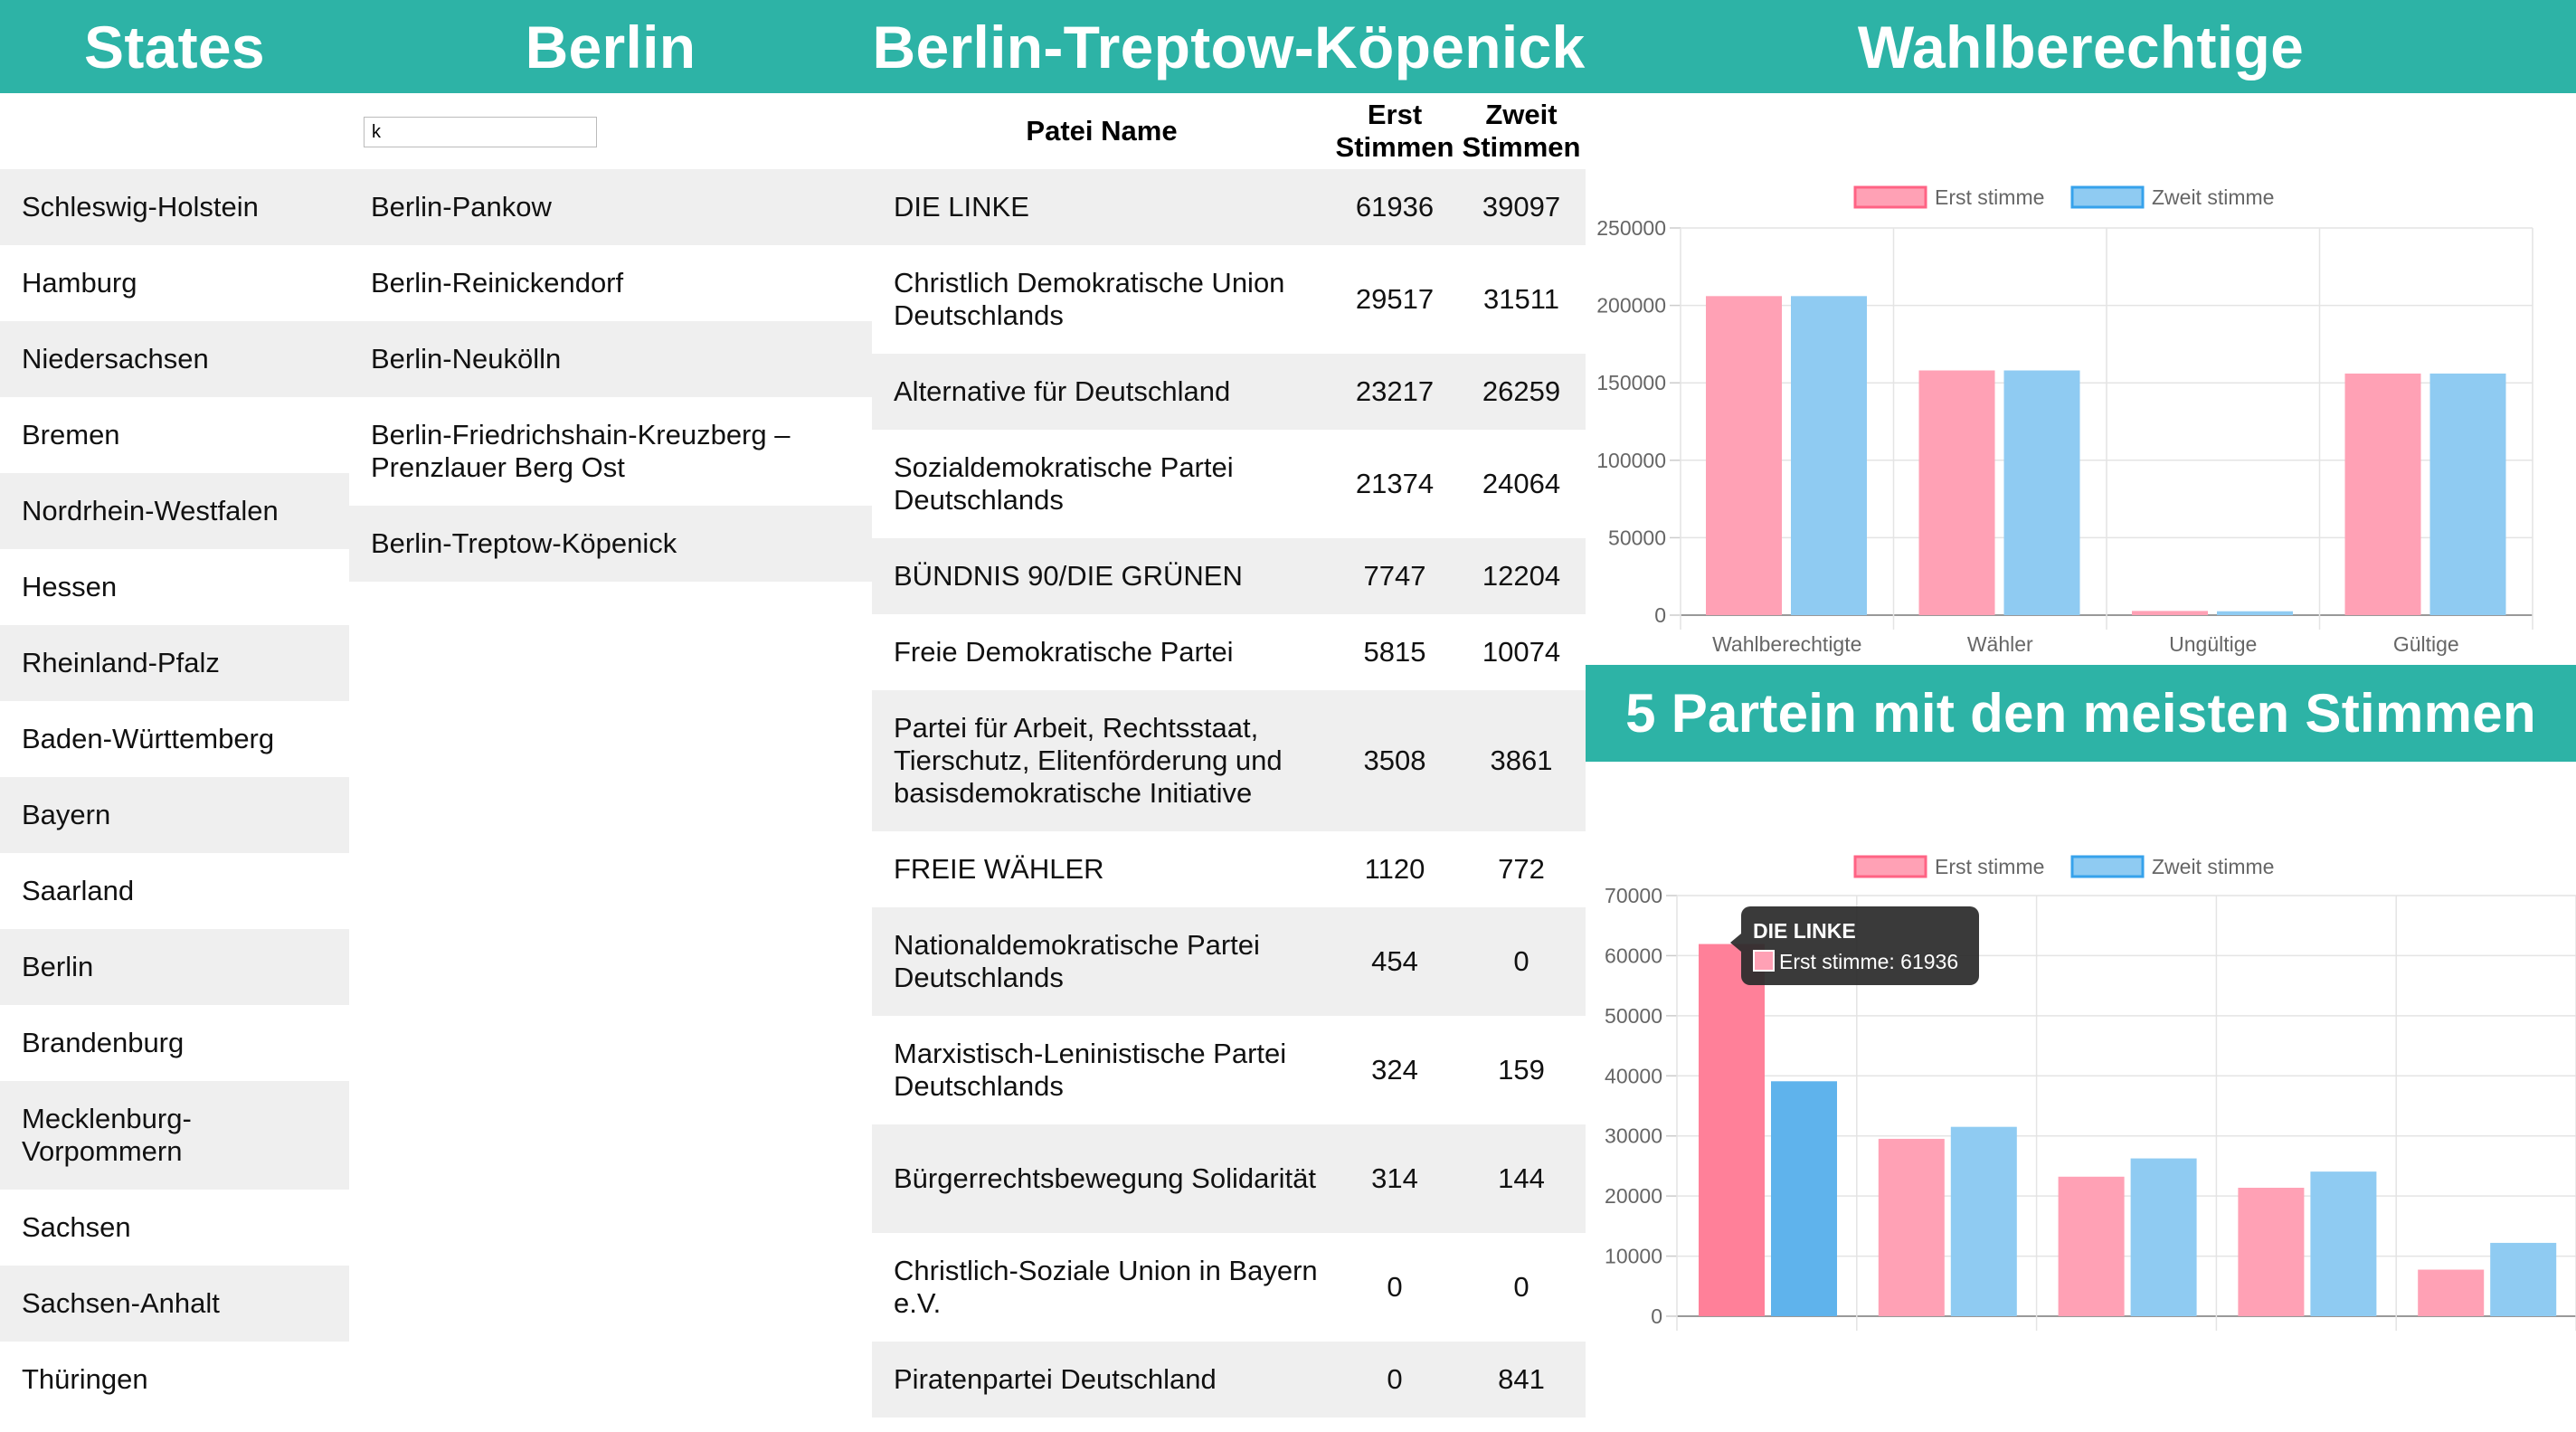 Image resolution: width=2576 pixels, height=1432 pixels. Describe the element at coordinates (1395, 391) in the screenshot. I see `erst-stimmen-cell: 23217` at that location.